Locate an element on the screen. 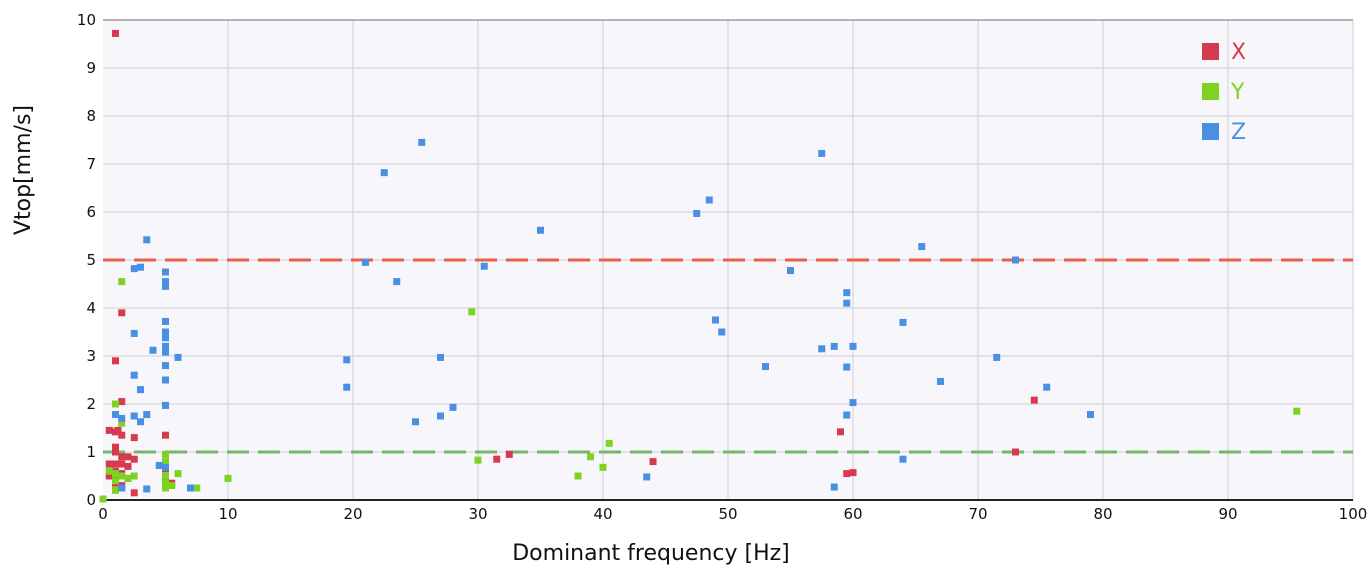  x-tick-label: 60 is located at coordinates (852, 514).